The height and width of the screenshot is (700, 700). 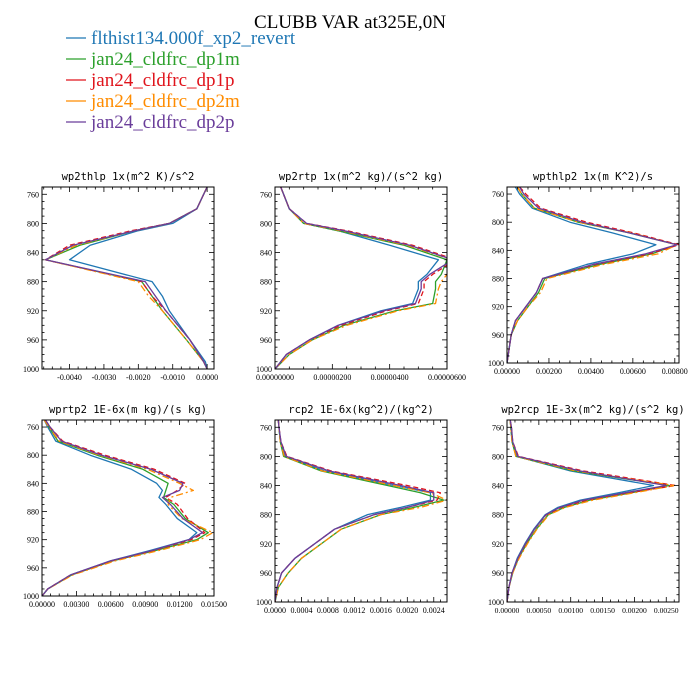 What do you see at coordinates (570, 610) in the screenshot?
I see `x-tick-label: 0.00100` at bounding box center [570, 610].